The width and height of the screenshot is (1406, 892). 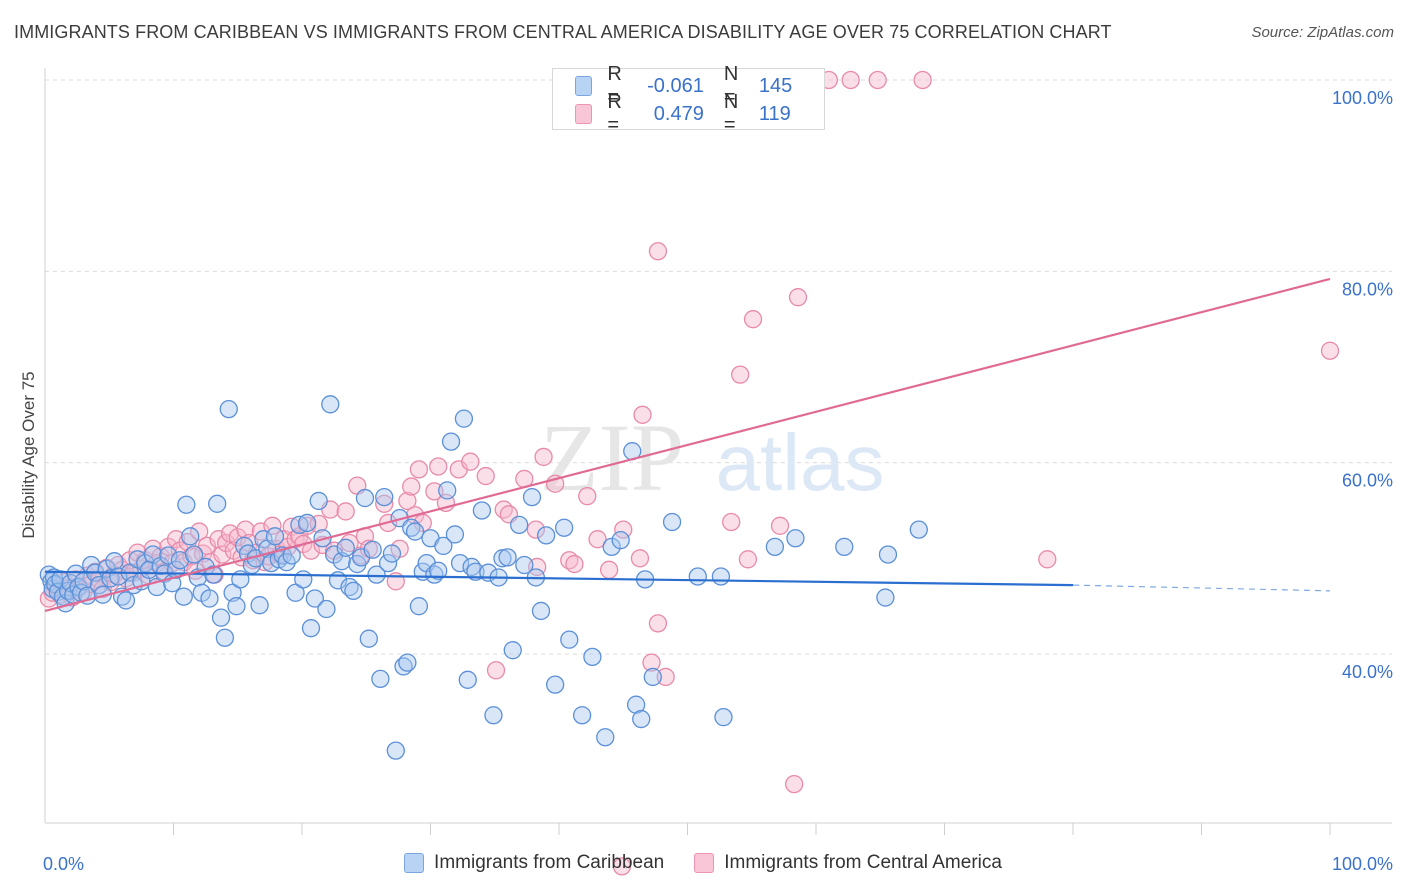 I want to click on legend-label-central-america: Immigrants from Central America, so click(x=863, y=862).